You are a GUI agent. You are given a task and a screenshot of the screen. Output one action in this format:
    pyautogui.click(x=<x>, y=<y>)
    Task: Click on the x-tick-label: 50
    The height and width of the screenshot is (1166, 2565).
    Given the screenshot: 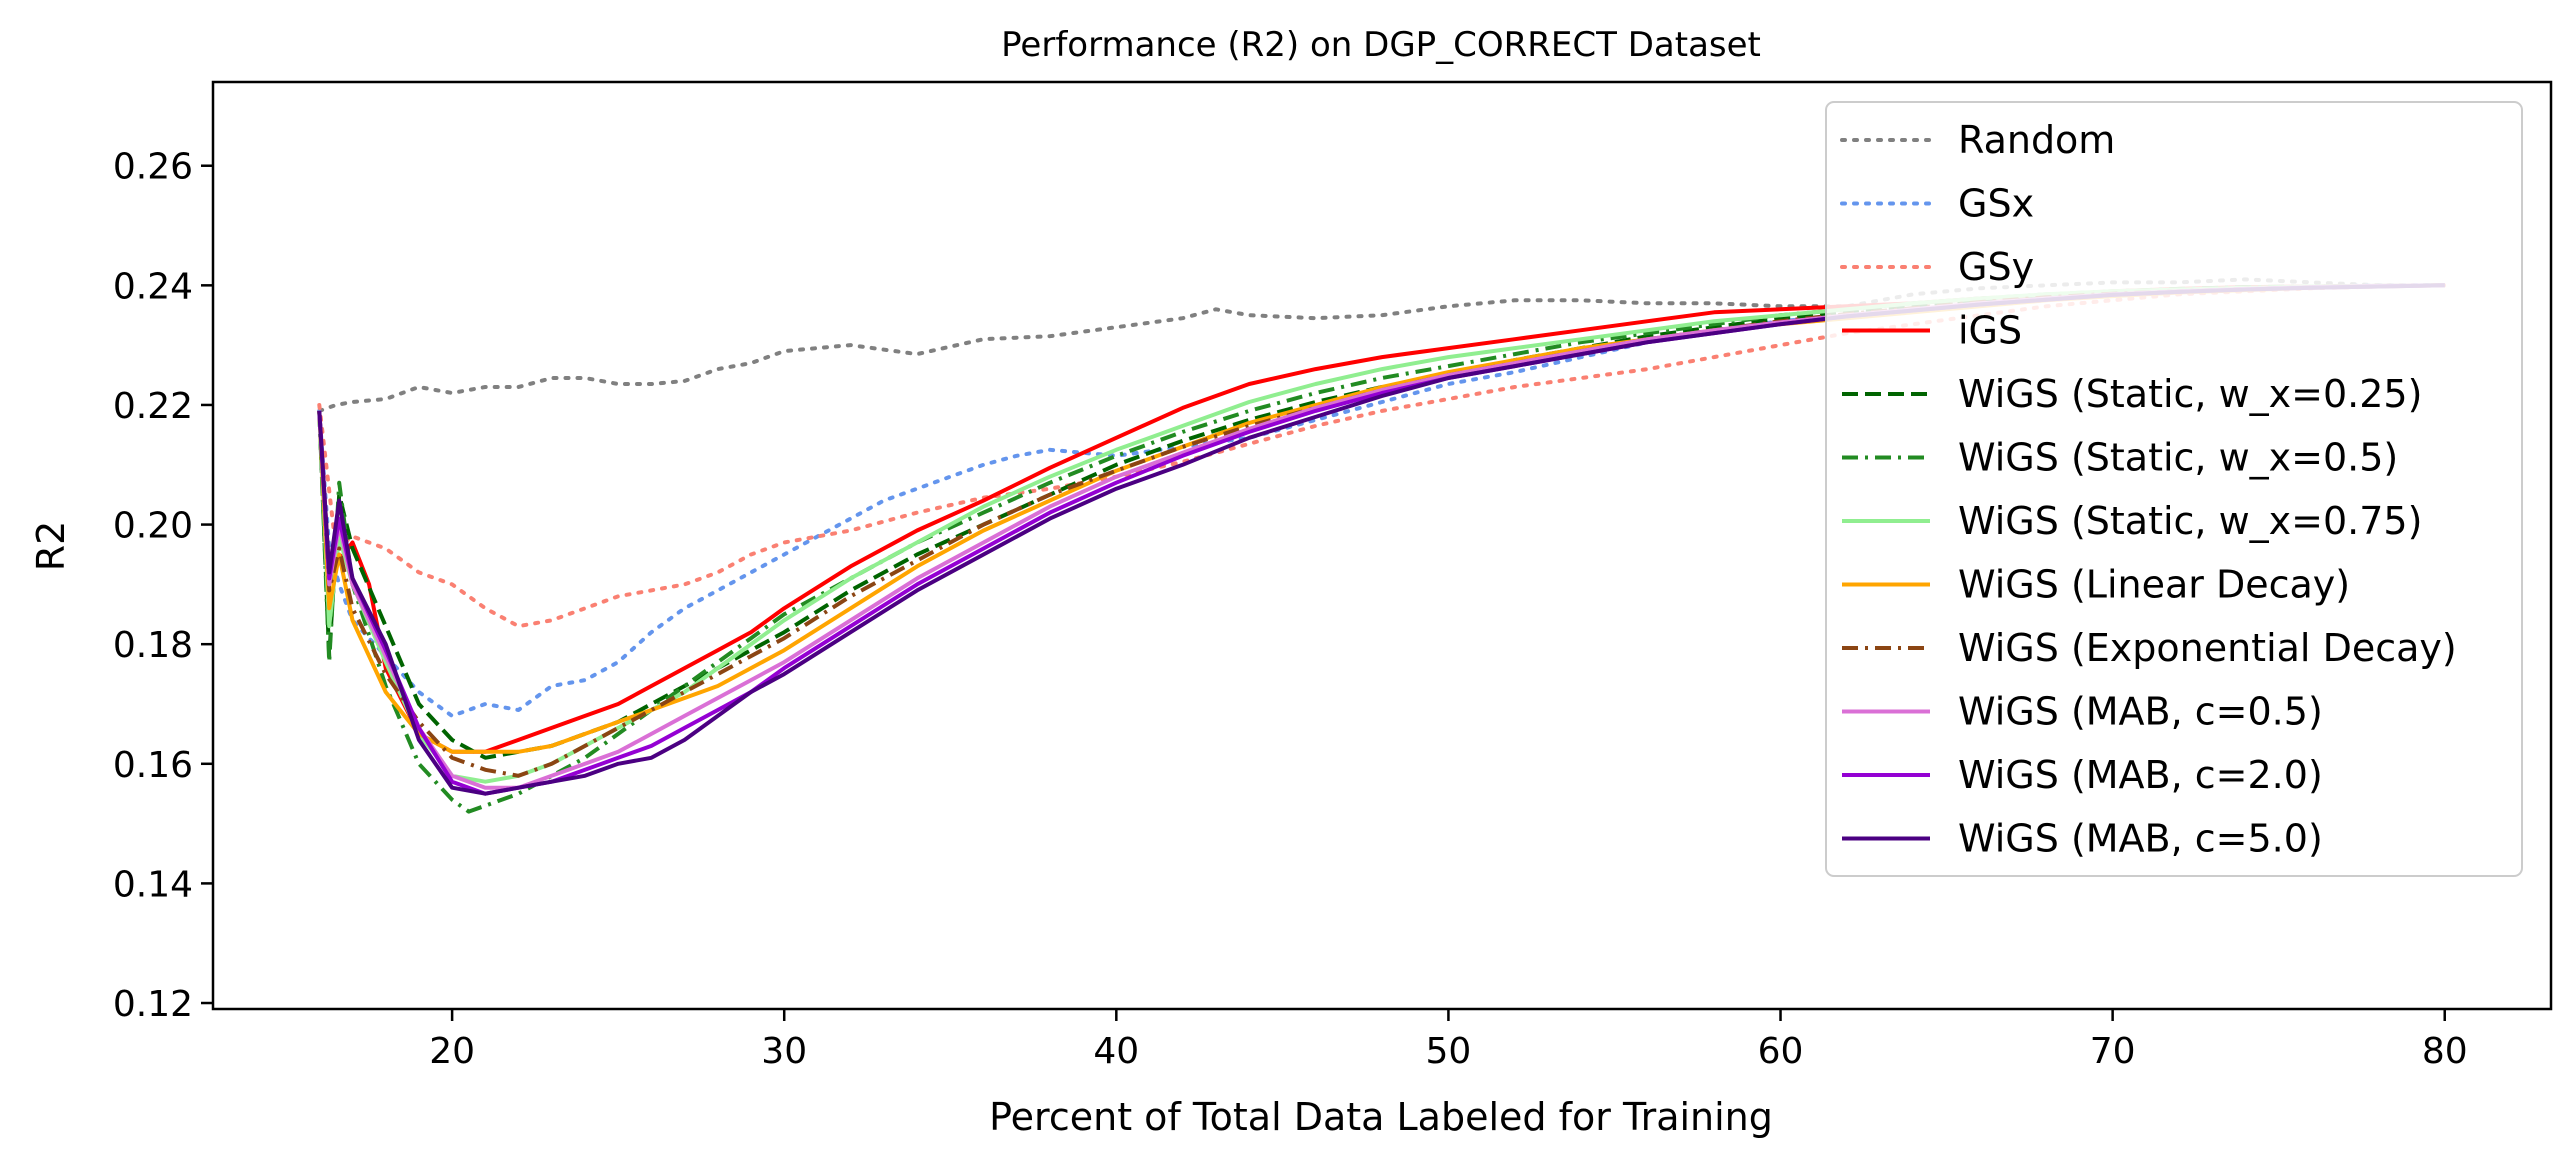 What is the action you would take?
    pyautogui.click(x=1449, y=1051)
    